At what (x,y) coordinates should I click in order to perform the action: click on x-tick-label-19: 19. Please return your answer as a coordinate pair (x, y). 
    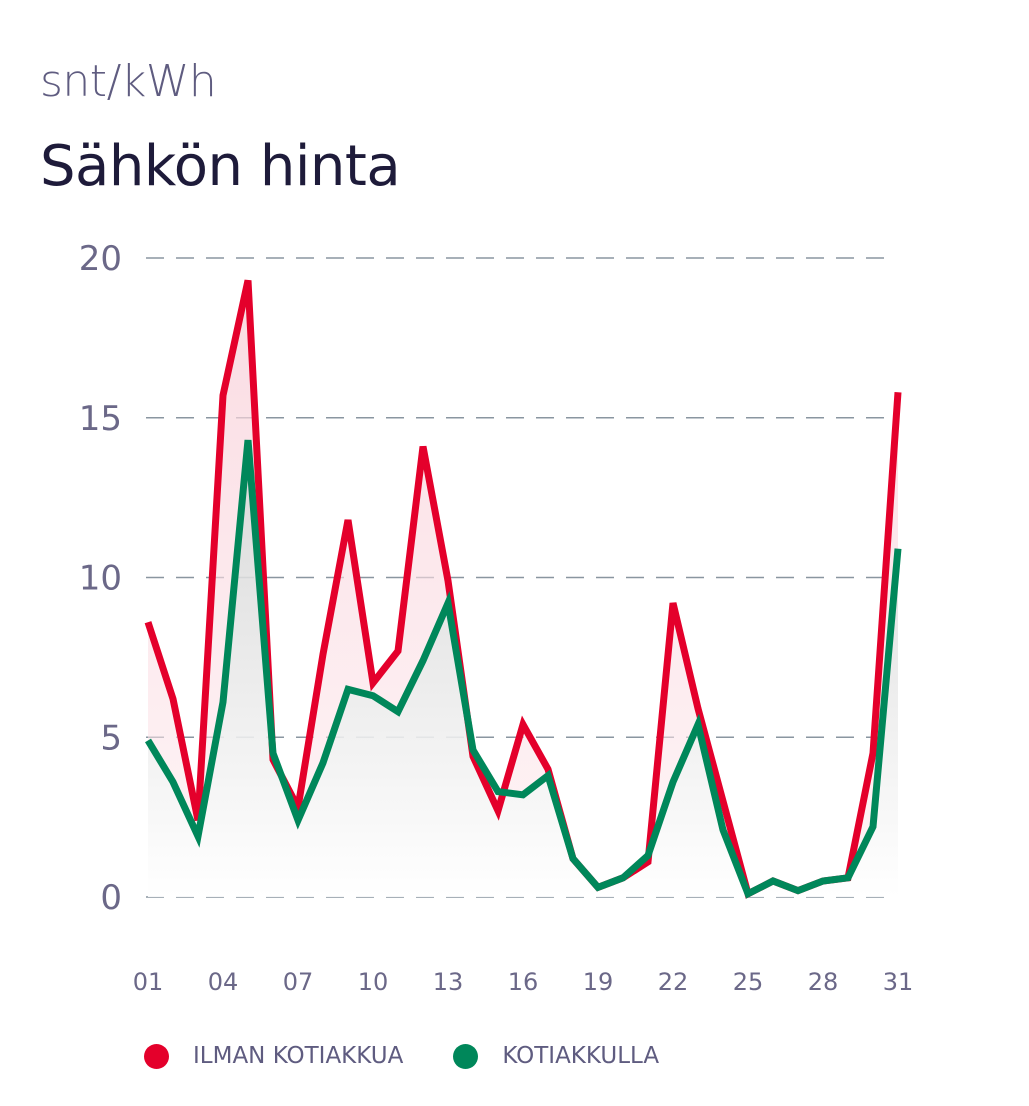
    Looking at the image, I should click on (598, 982).